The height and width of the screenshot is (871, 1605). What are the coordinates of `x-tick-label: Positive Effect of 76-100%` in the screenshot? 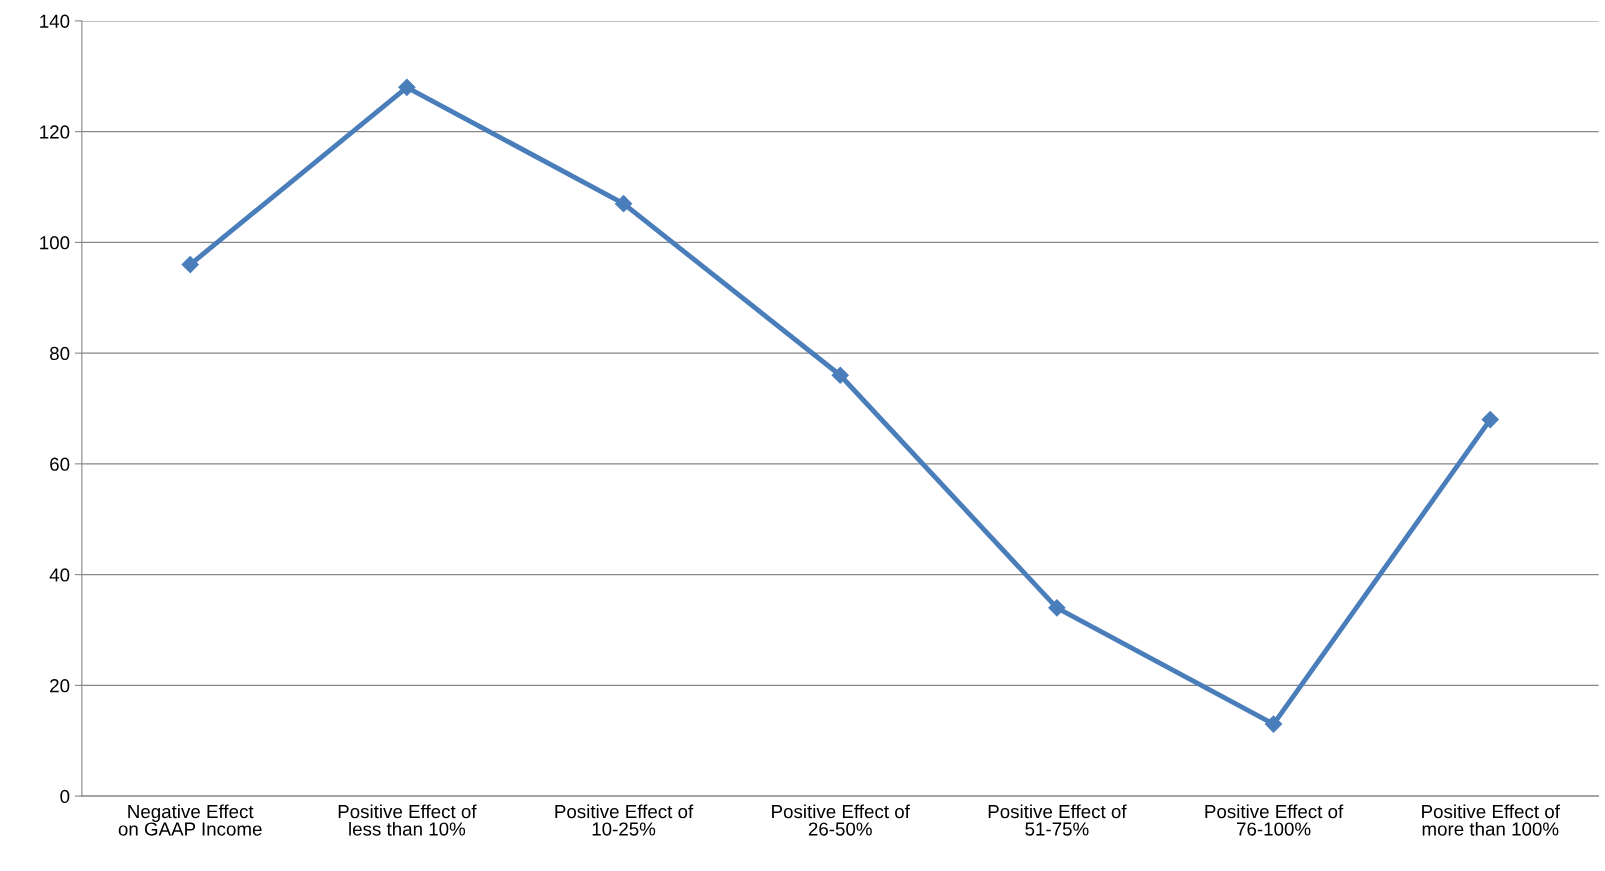 It's located at (1274, 820).